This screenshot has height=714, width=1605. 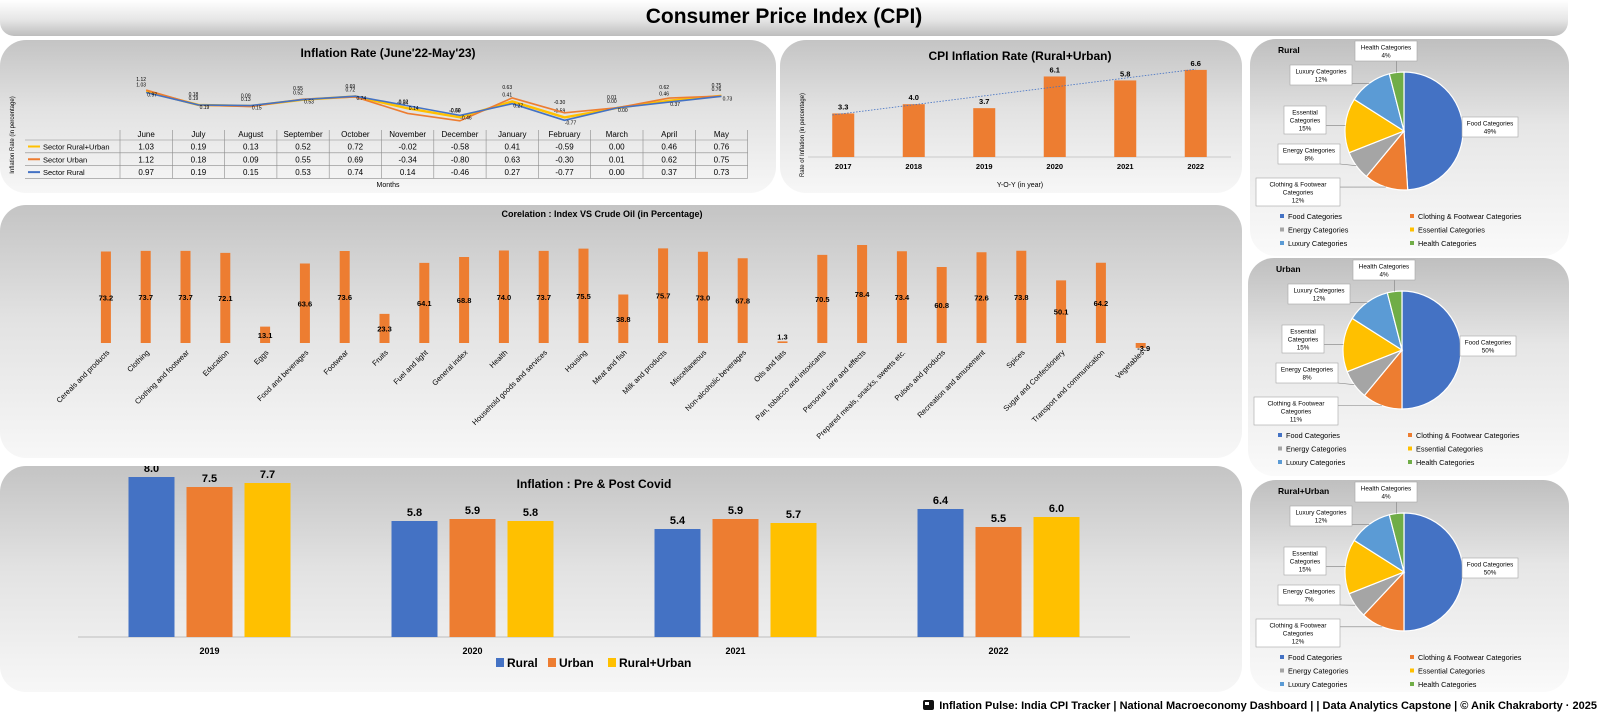 I want to click on table-cell: 0.74, so click(x=356, y=172).